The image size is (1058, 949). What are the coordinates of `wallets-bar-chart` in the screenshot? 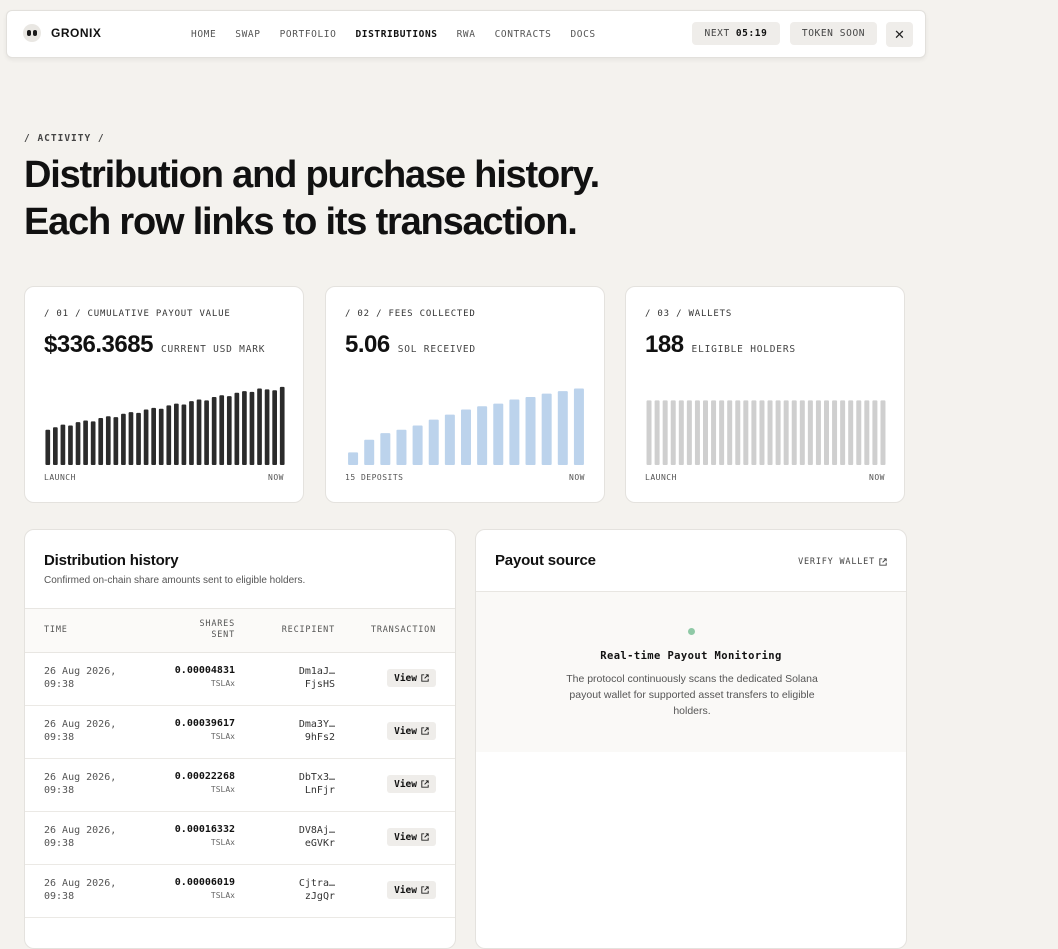 It's located at (766, 432).